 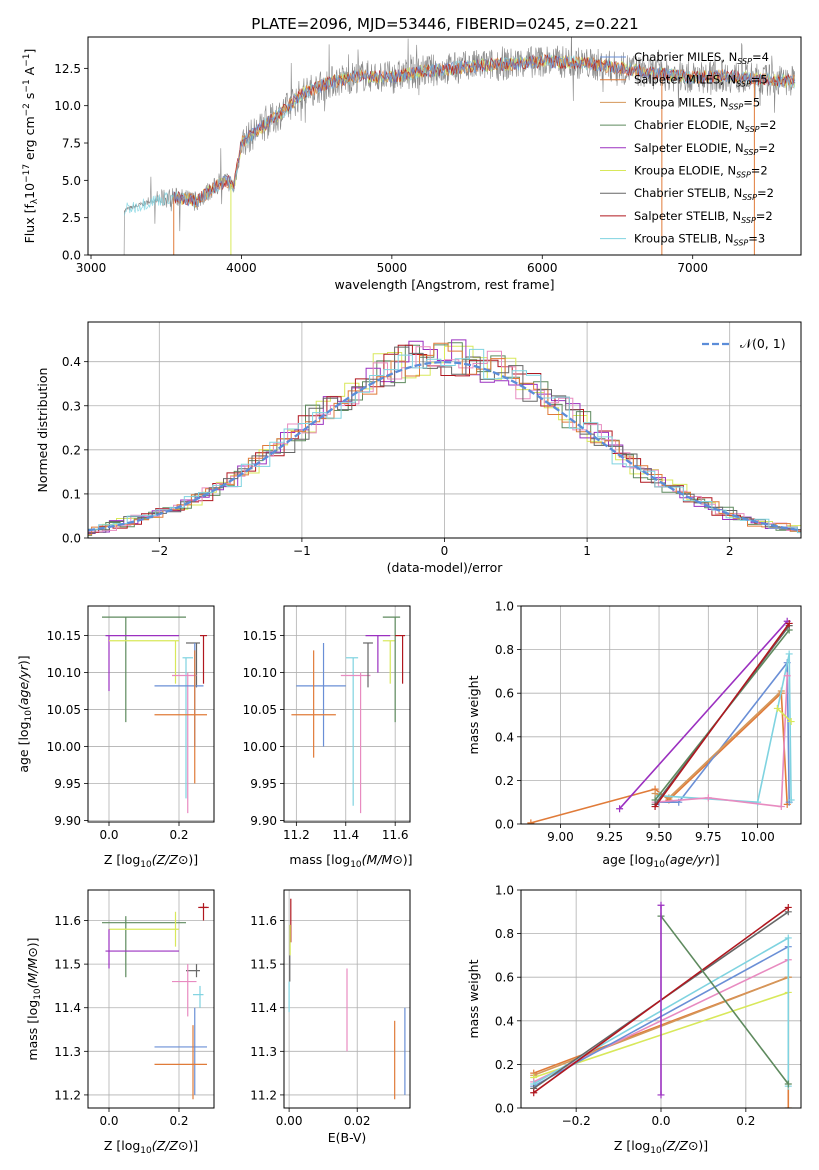 What do you see at coordinates (29, 98) in the screenshot?
I see `label-part: s` at bounding box center [29, 98].